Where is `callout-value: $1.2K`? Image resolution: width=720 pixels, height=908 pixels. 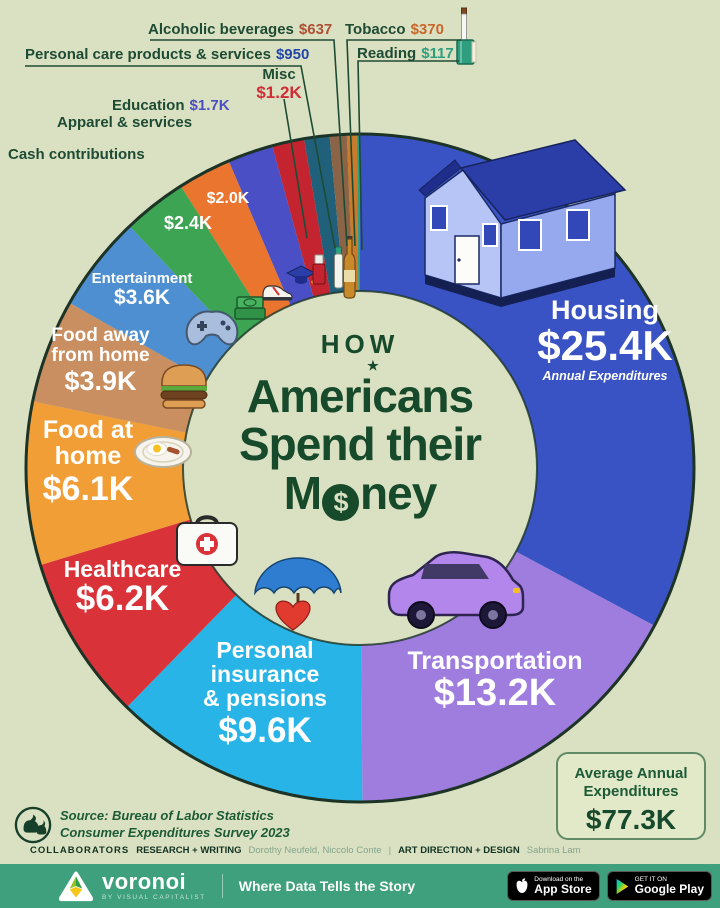 callout-value: $1.2K is located at coordinates (279, 92).